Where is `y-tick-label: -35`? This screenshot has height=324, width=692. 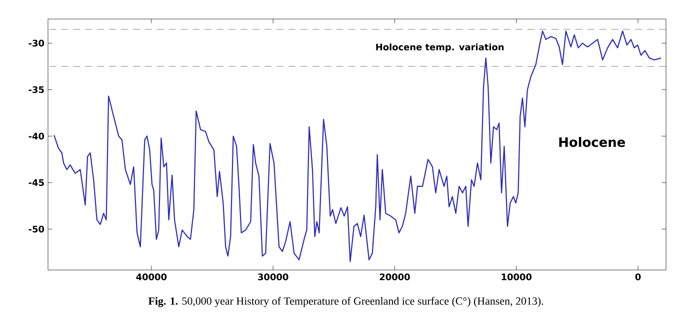
y-tick-label: -35 is located at coordinates (36, 90).